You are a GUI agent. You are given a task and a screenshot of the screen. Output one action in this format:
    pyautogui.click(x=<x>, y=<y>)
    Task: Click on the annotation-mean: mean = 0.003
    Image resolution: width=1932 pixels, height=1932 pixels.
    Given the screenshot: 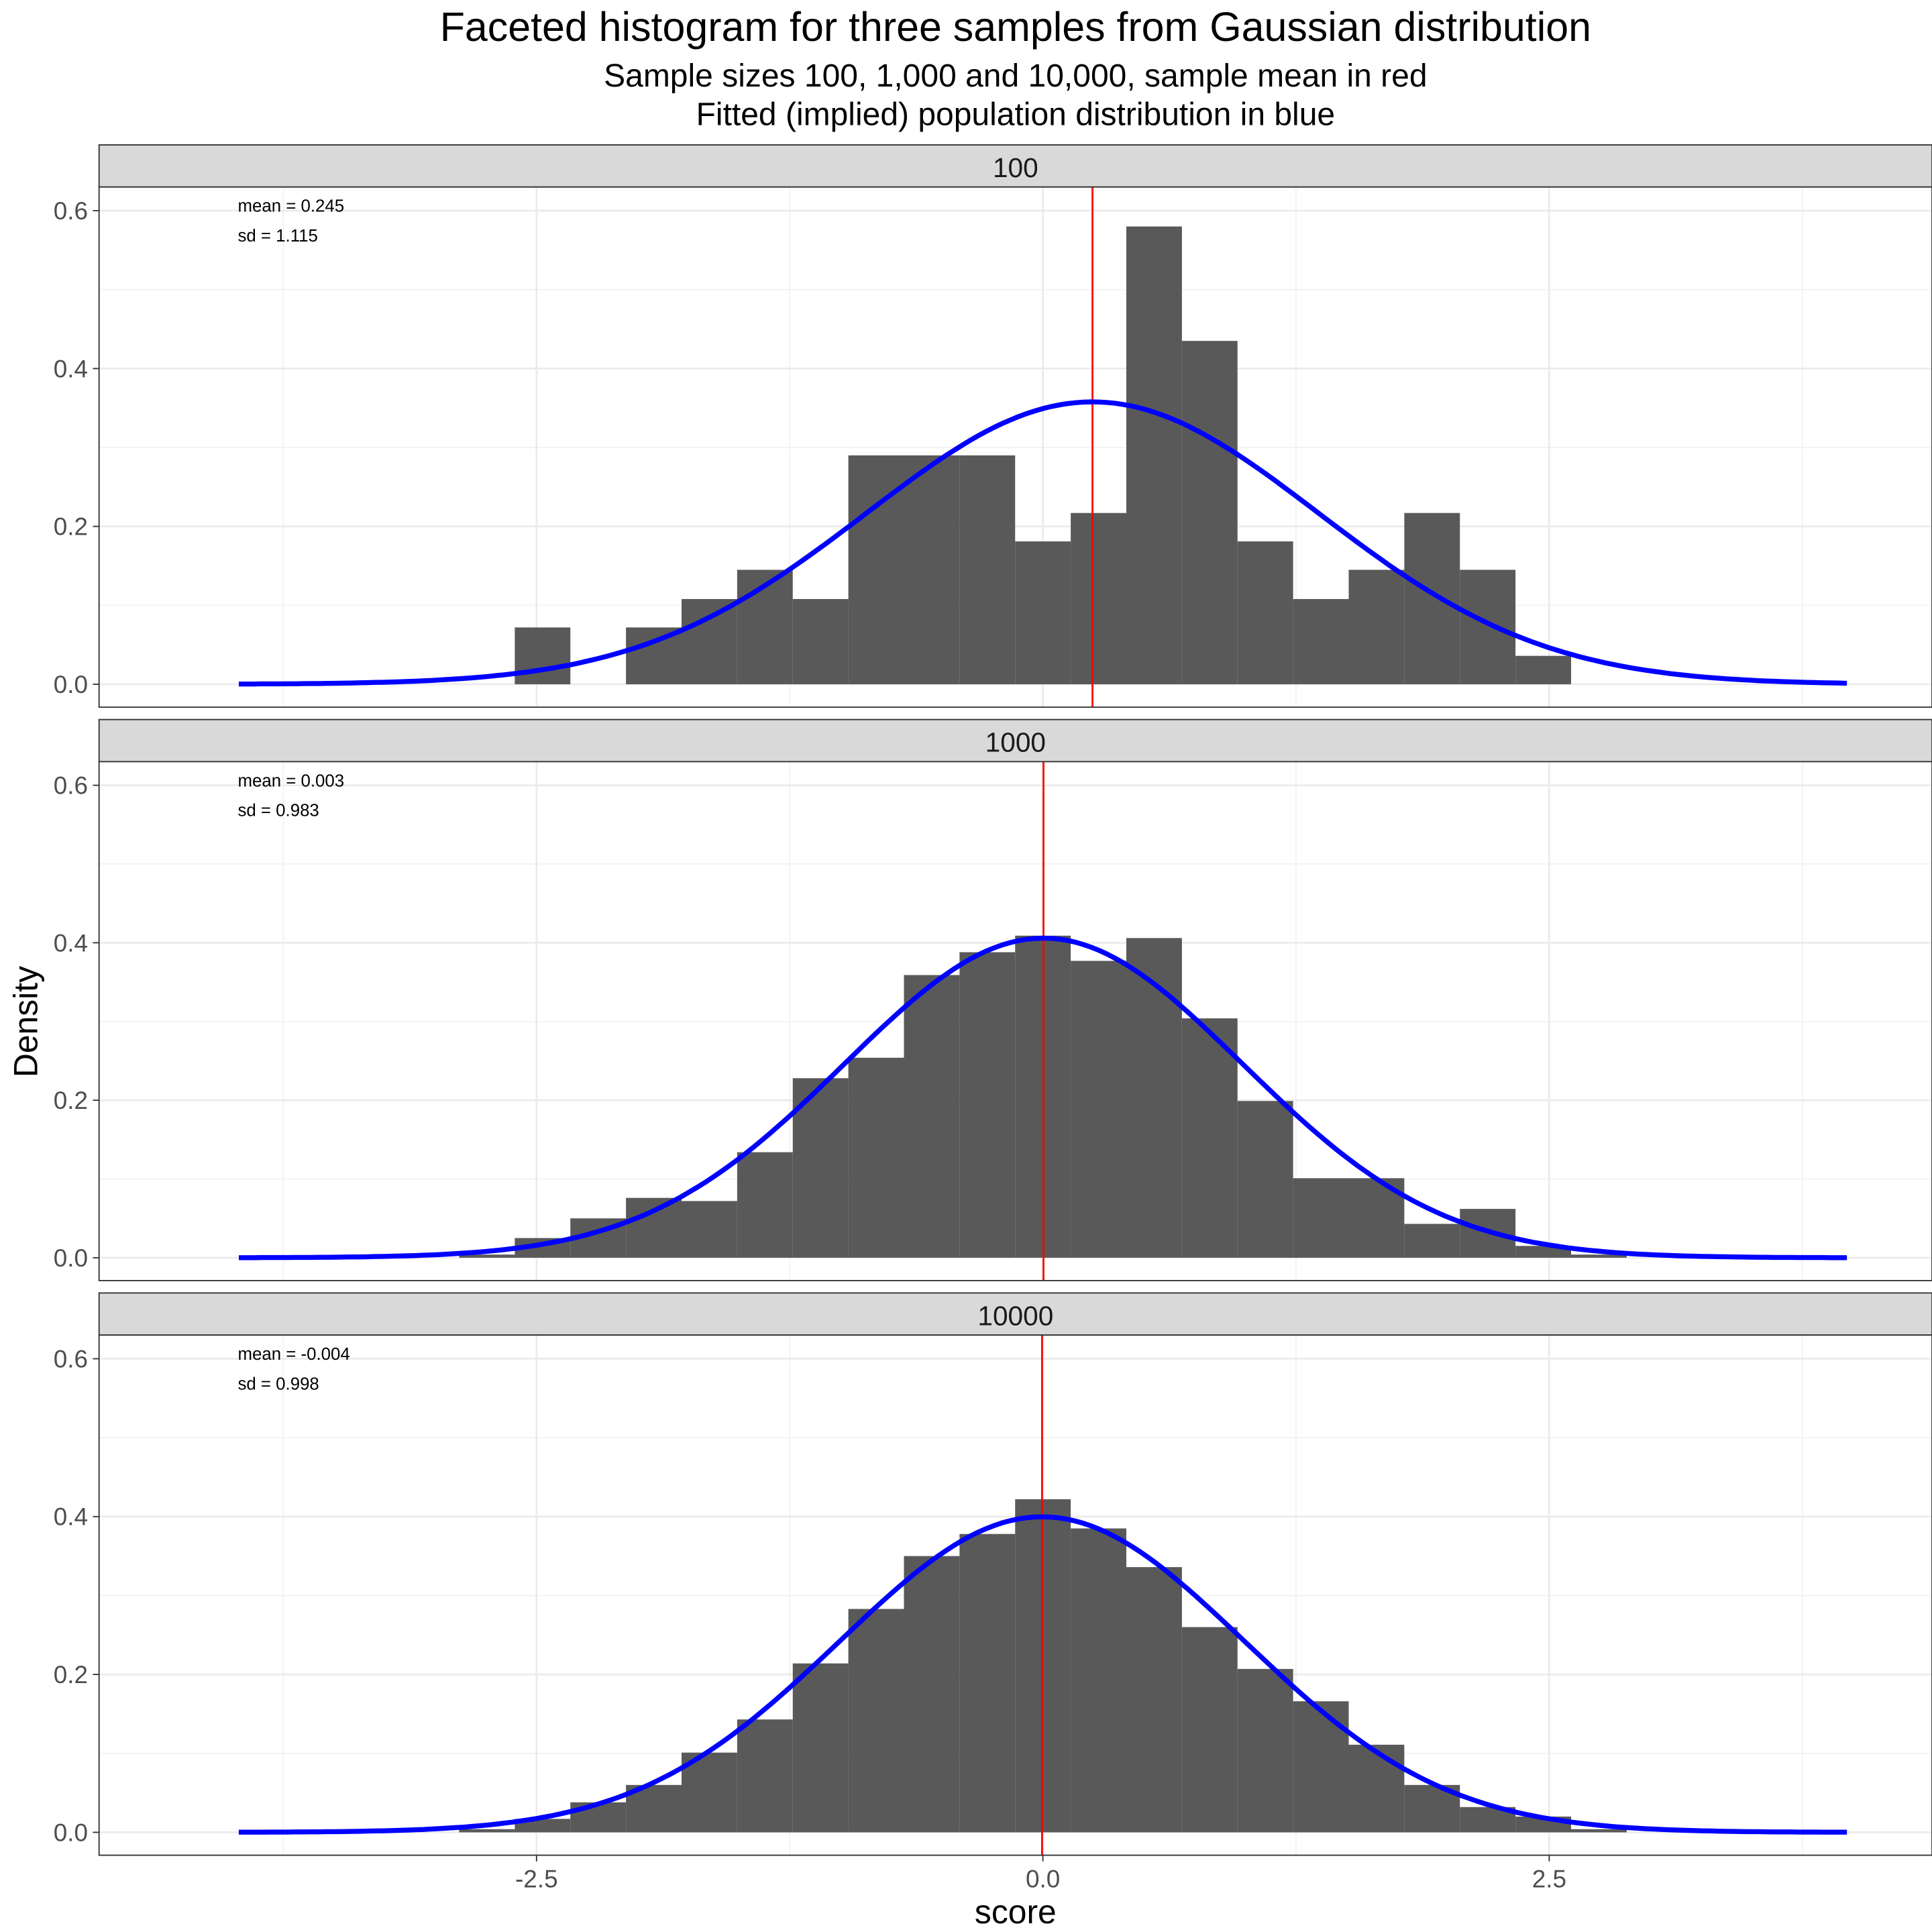 What is the action you would take?
    pyautogui.click(x=290, y=780)
    